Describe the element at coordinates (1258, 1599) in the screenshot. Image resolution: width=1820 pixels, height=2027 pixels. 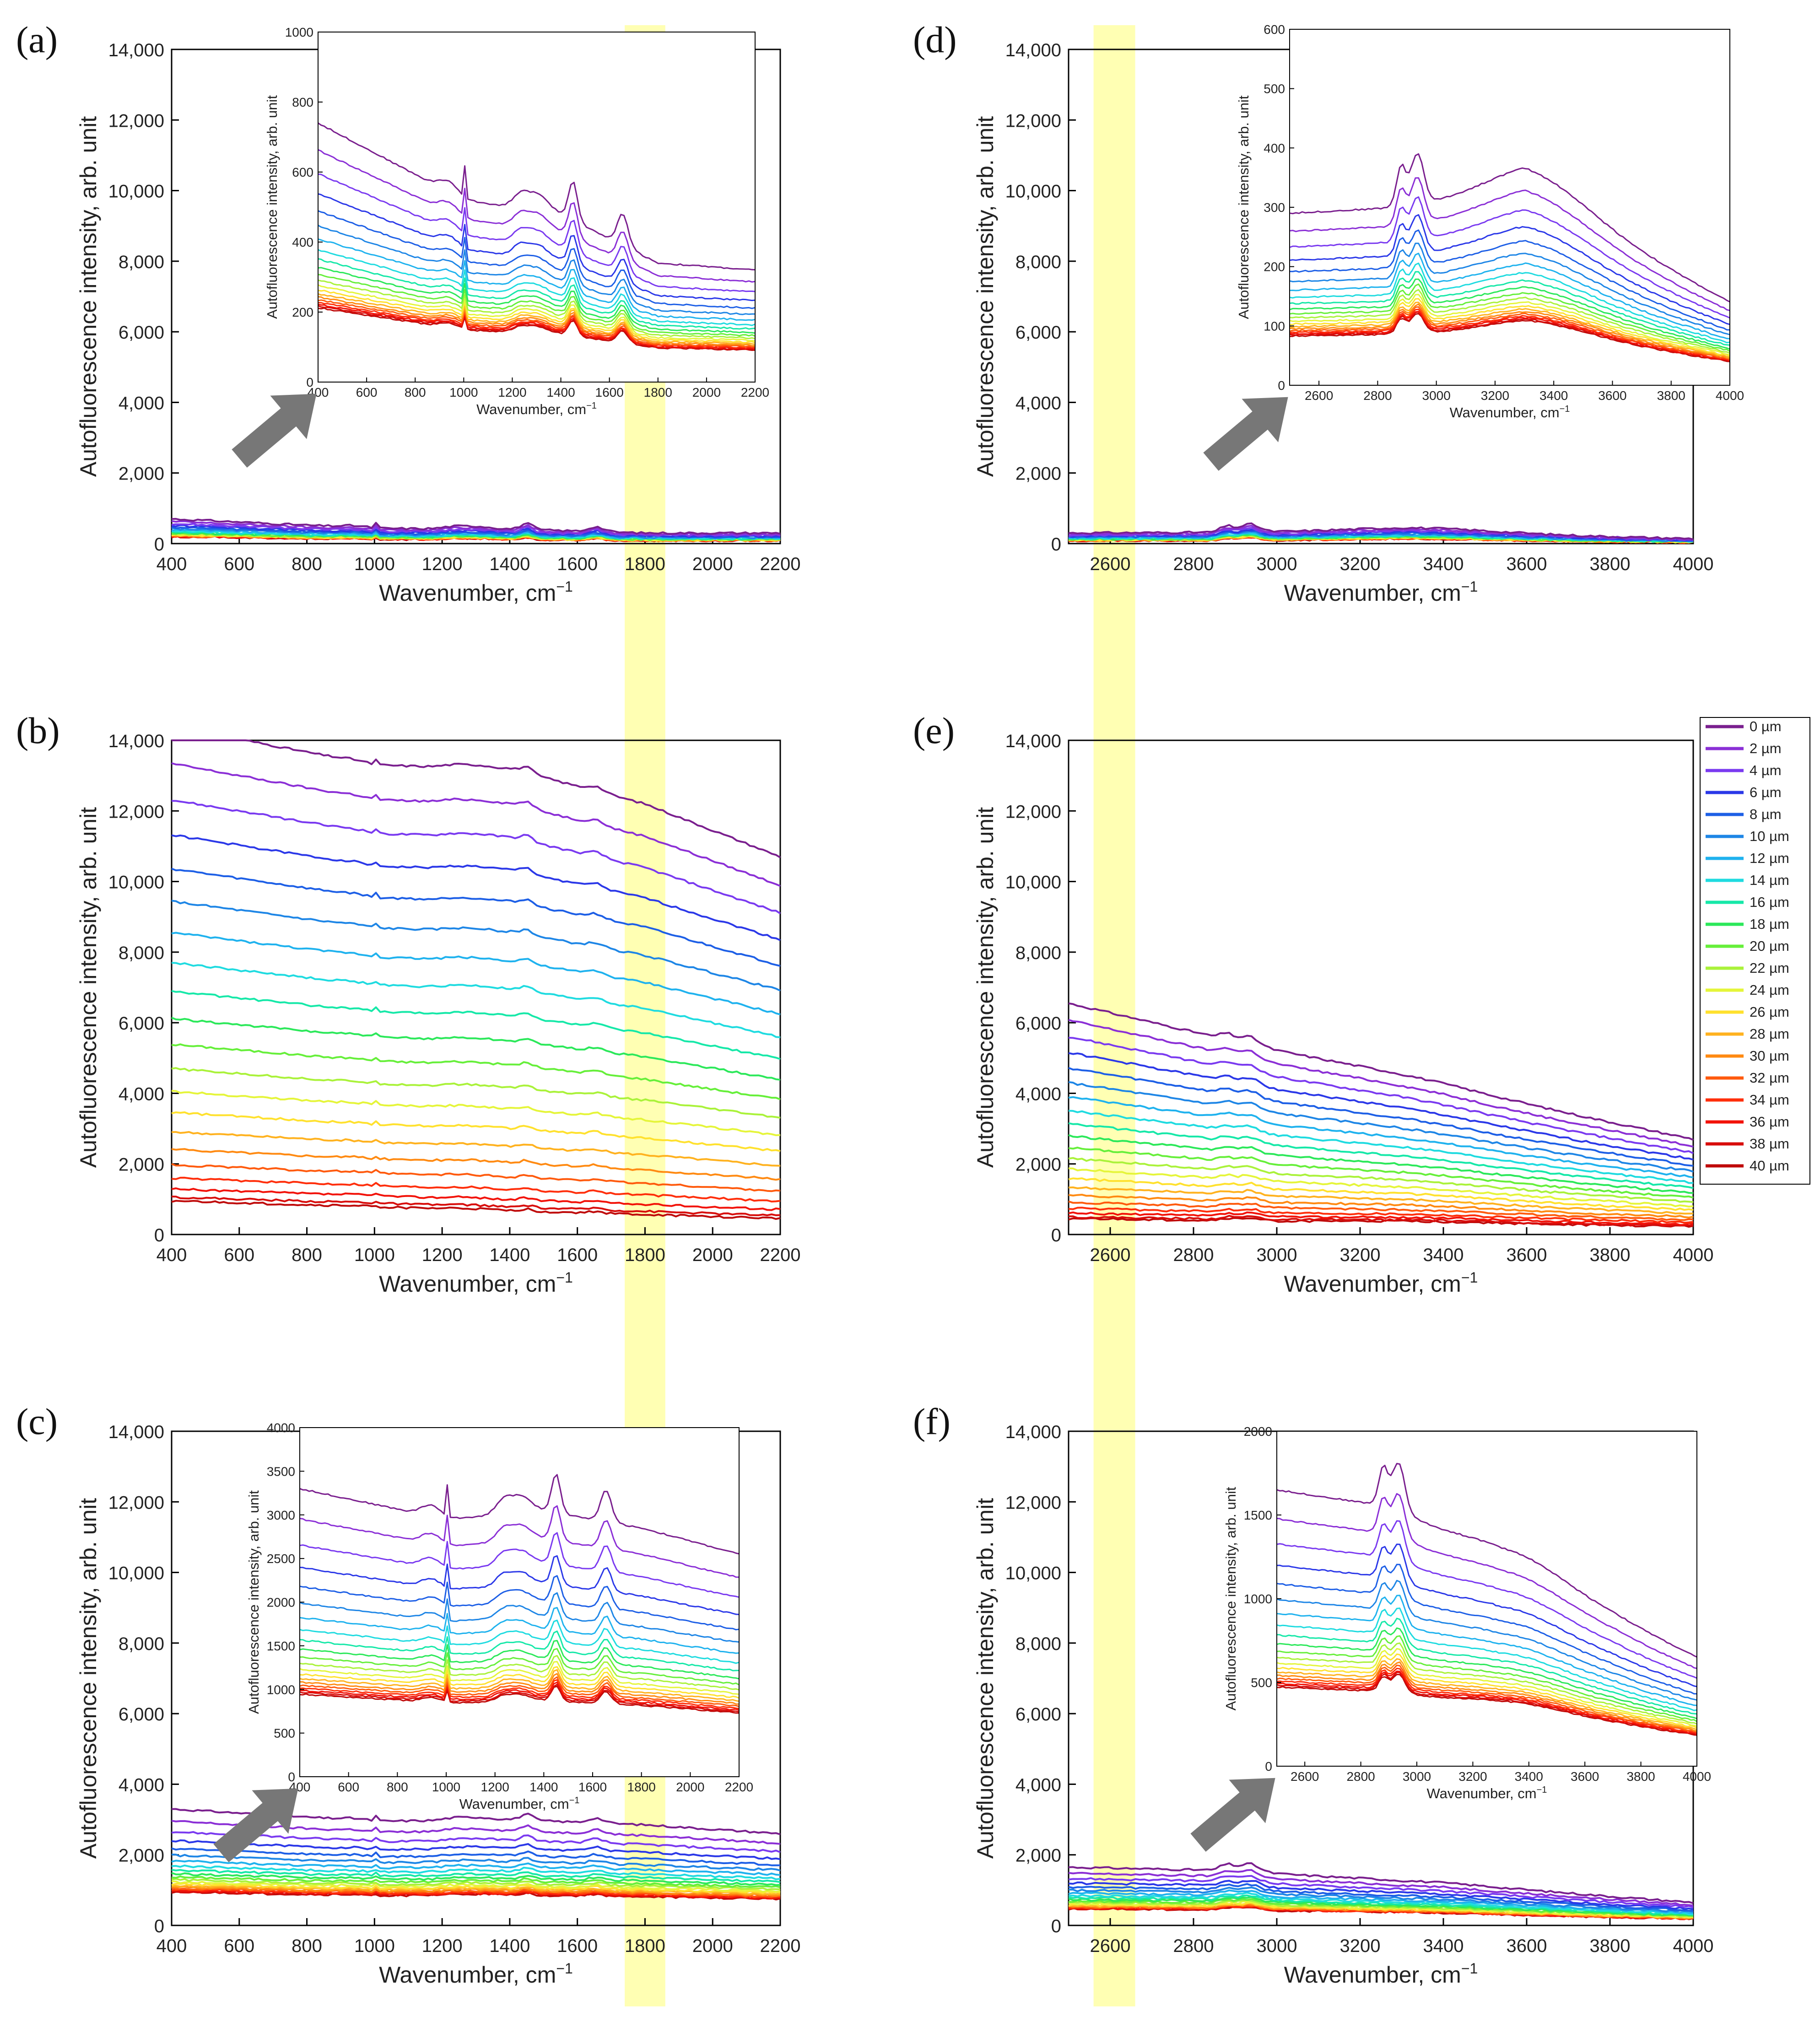
I see `inset-f-ytick-label: 1000` at that location.